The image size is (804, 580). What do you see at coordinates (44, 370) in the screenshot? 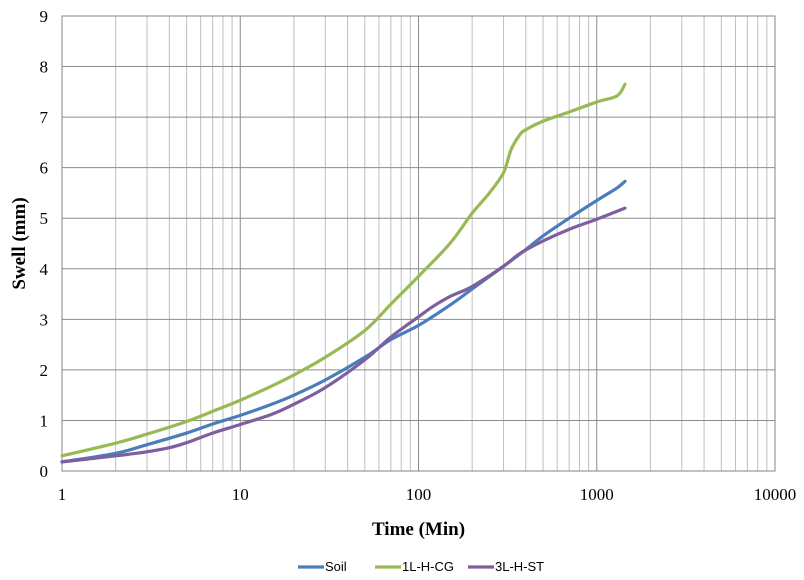
I see `y-tick-label: 2` at bounding box center [44, 370].